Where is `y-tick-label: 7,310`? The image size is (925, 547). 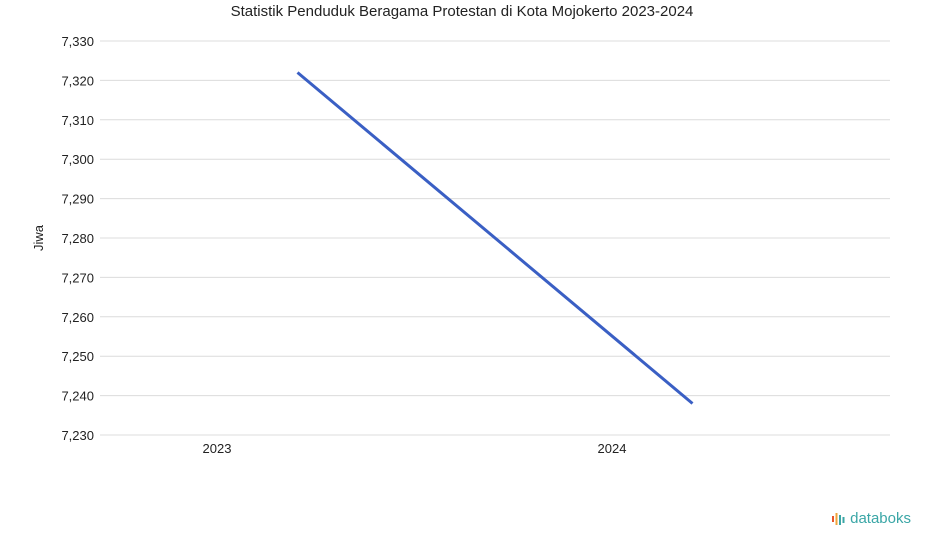 y-tick-label: 7,310 is located at coordinates (77, 120).